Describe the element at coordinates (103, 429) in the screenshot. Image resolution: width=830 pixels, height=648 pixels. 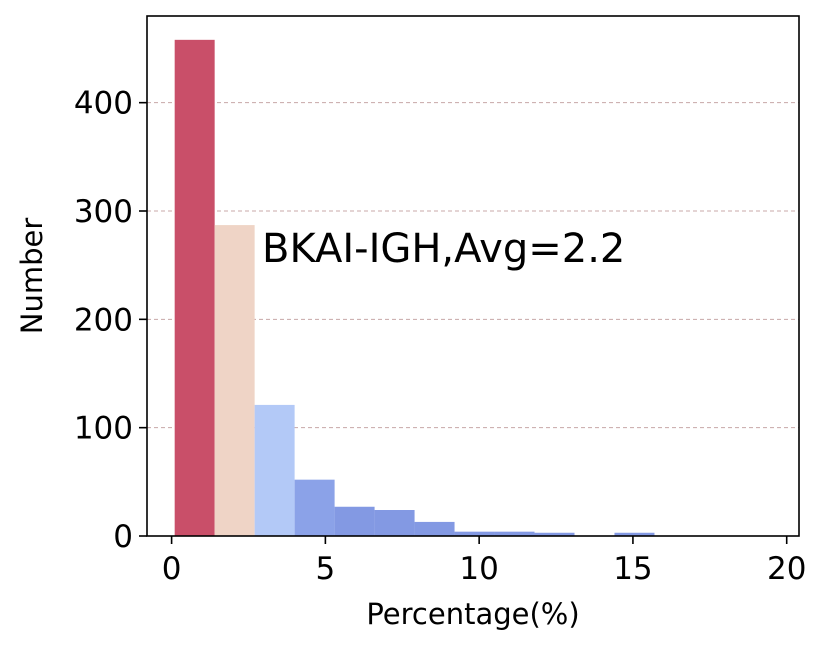
I see `y-tick-label-100: 100` at that location.